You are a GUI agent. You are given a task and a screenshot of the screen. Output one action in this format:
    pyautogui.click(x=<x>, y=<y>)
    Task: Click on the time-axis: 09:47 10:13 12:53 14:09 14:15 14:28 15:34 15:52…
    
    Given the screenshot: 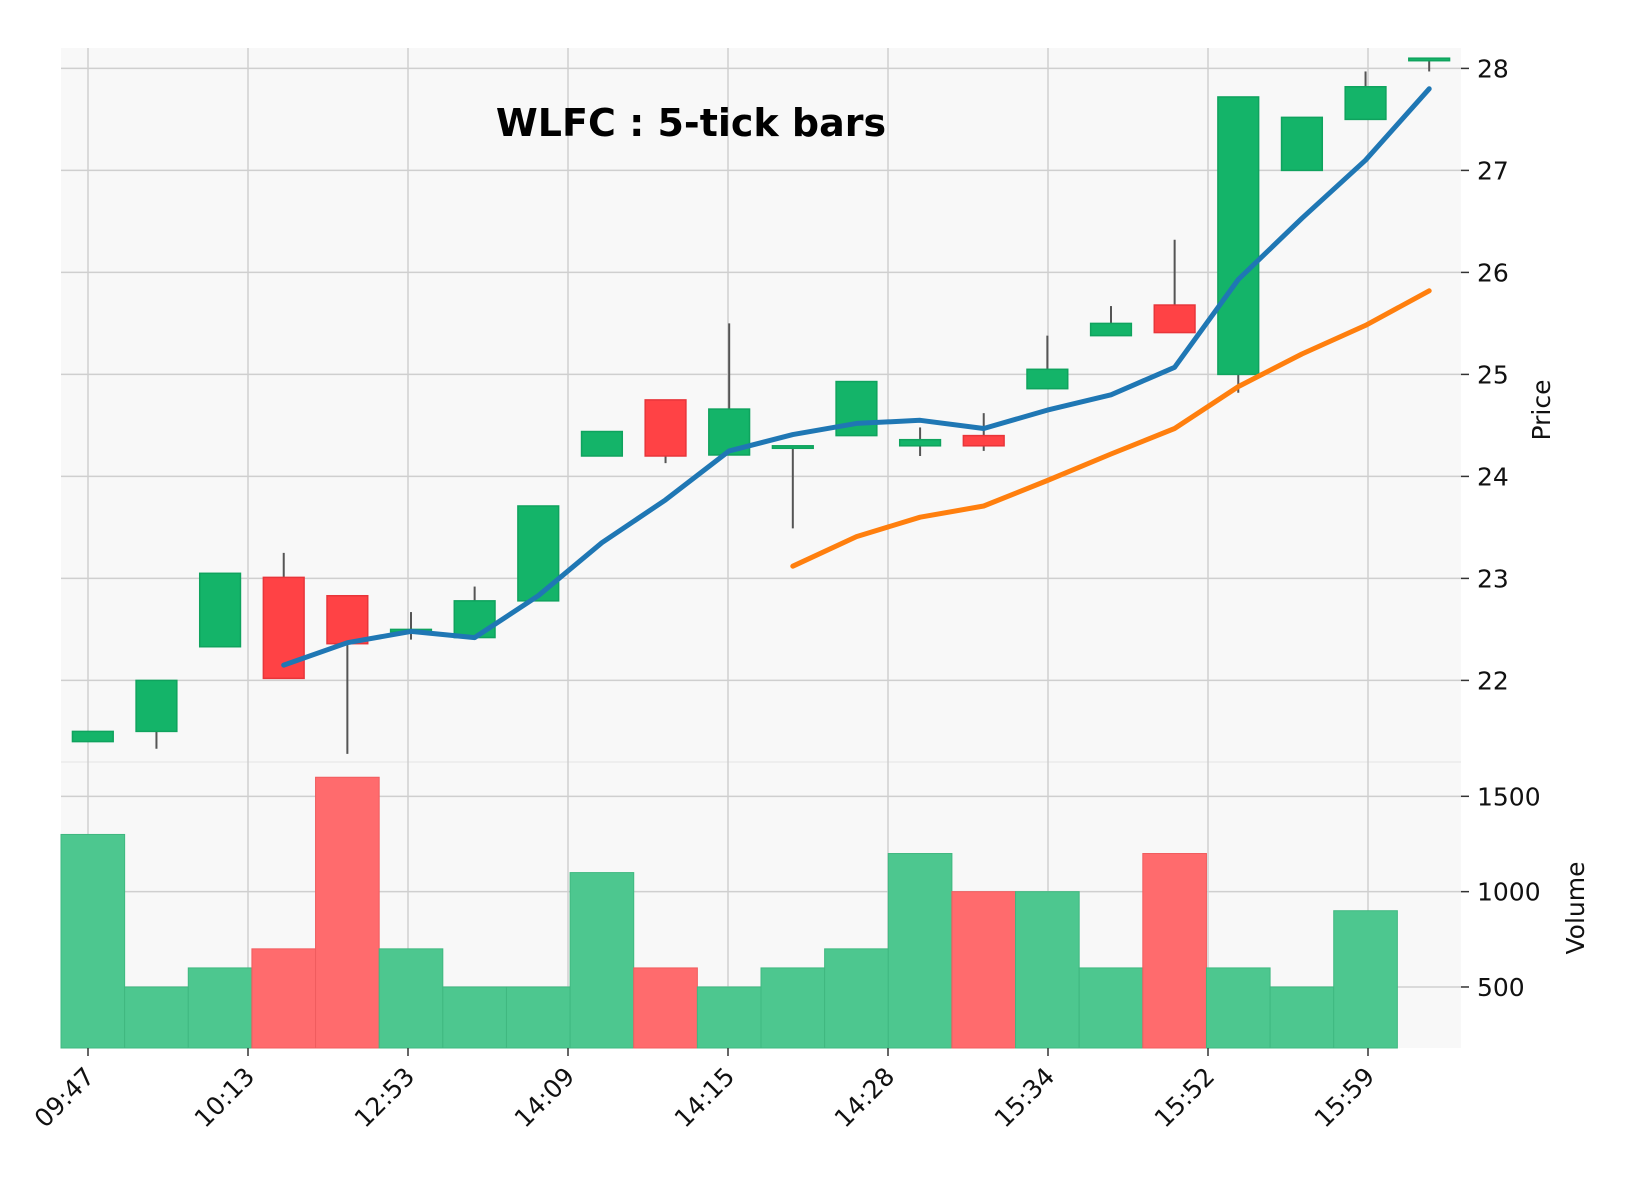 What is the action you would take?
    pyautogui.click(x=704, y=1090)
    